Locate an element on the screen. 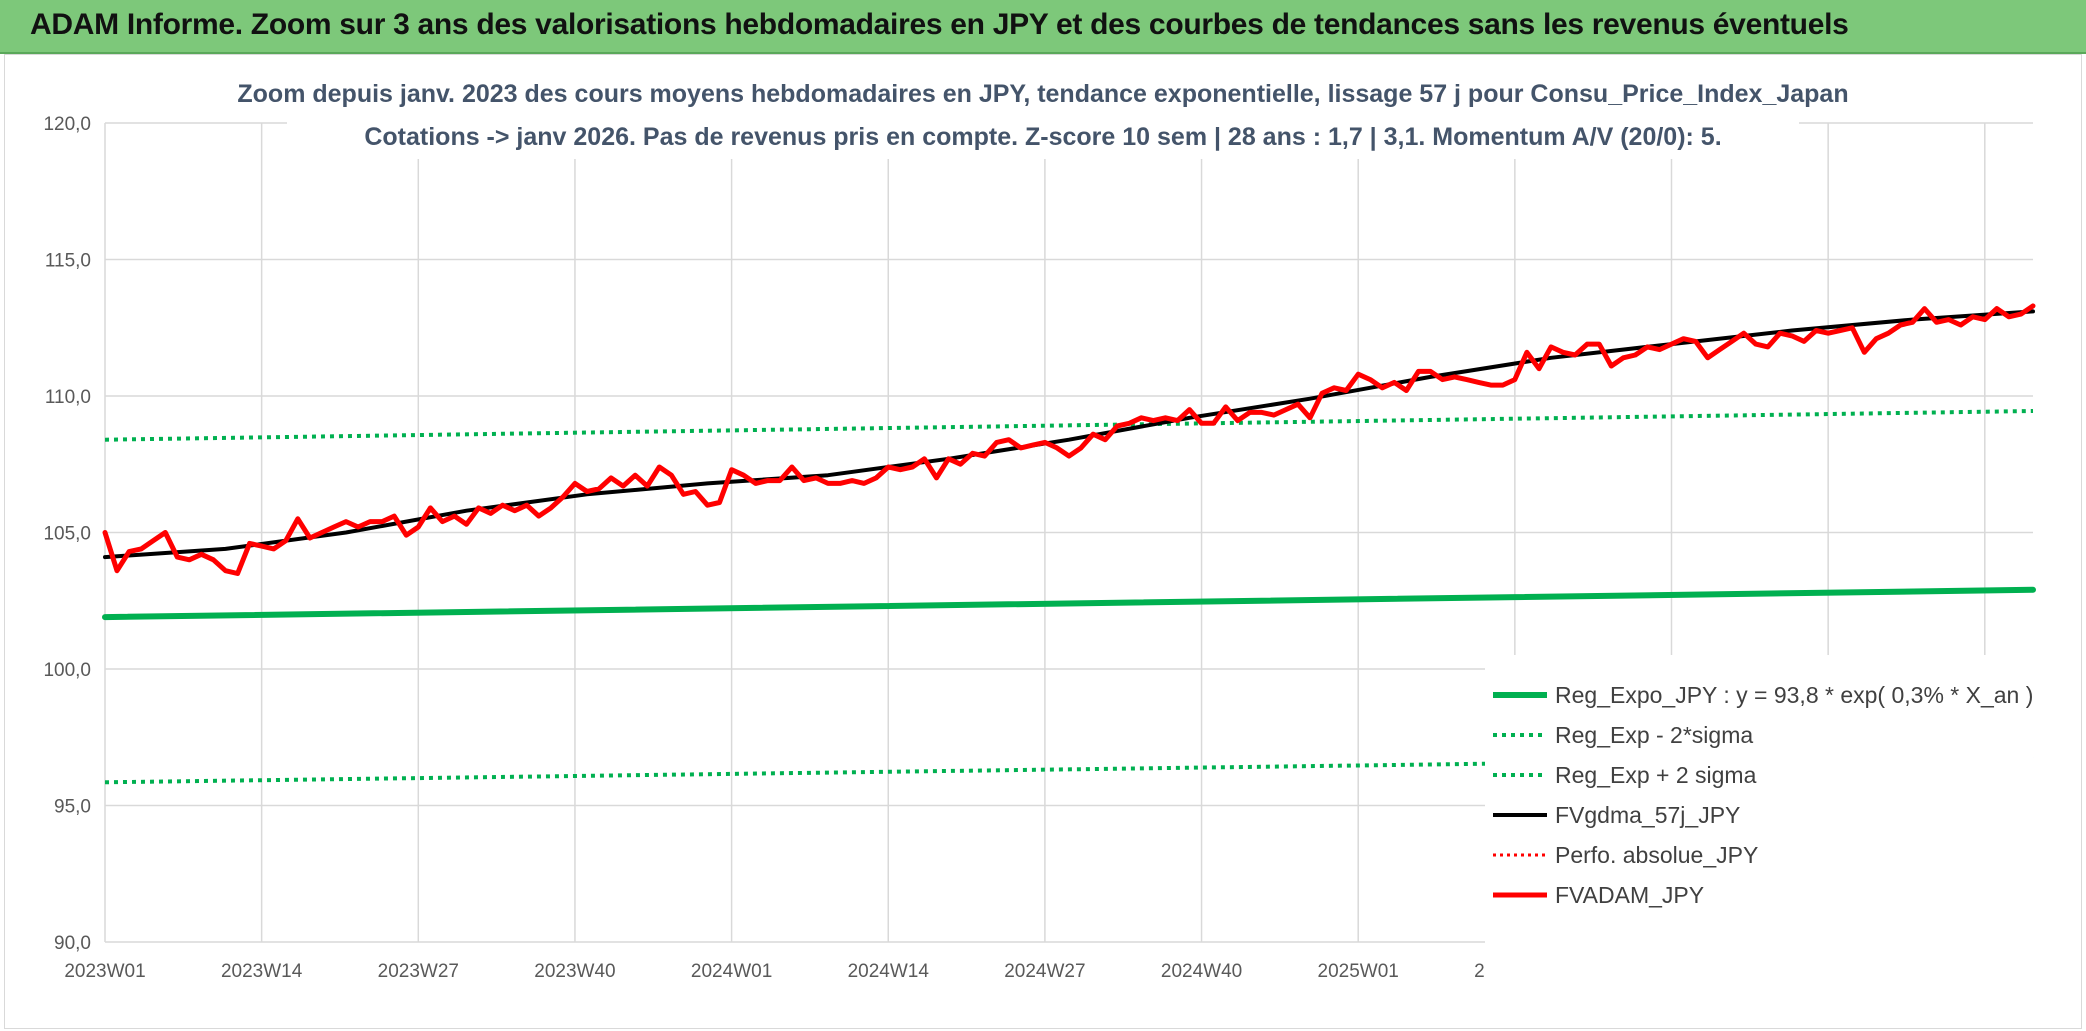 This screenshot has height=1031, width=2086. x-tick-label: 2024W14 is located at coordinates (889, 971).